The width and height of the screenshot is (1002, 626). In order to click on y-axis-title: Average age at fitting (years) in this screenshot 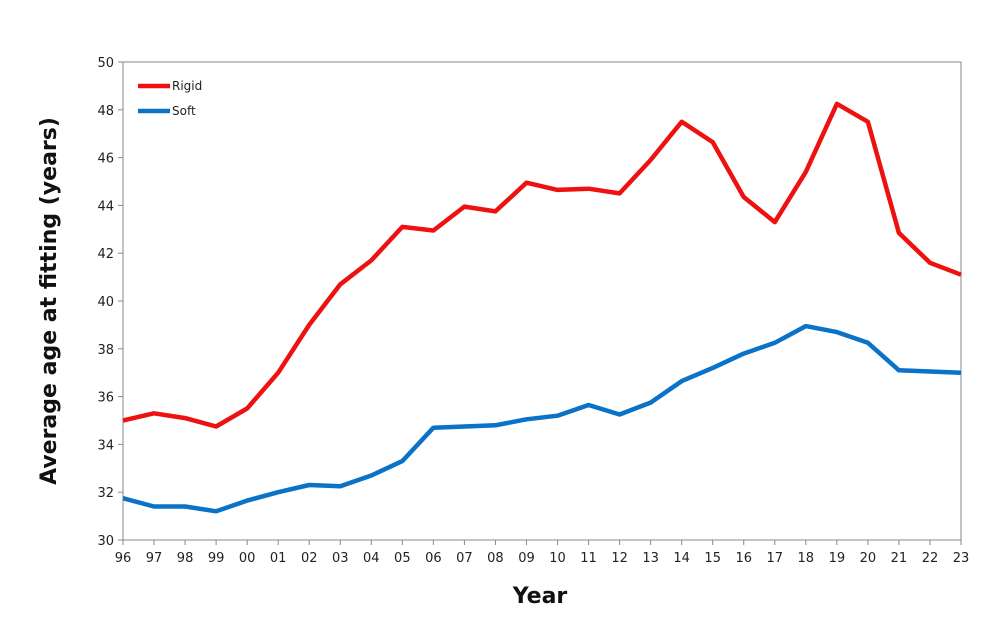, I will do `click(49, 301)`.